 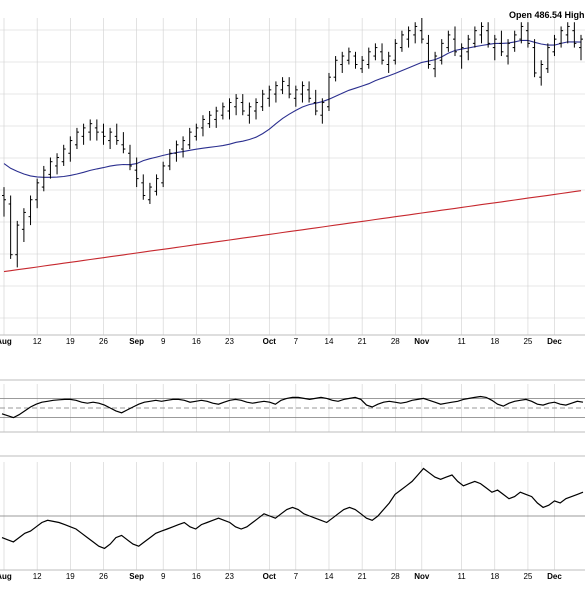 I want to click on x-tick-label: 26, so click(x=103, y=576).